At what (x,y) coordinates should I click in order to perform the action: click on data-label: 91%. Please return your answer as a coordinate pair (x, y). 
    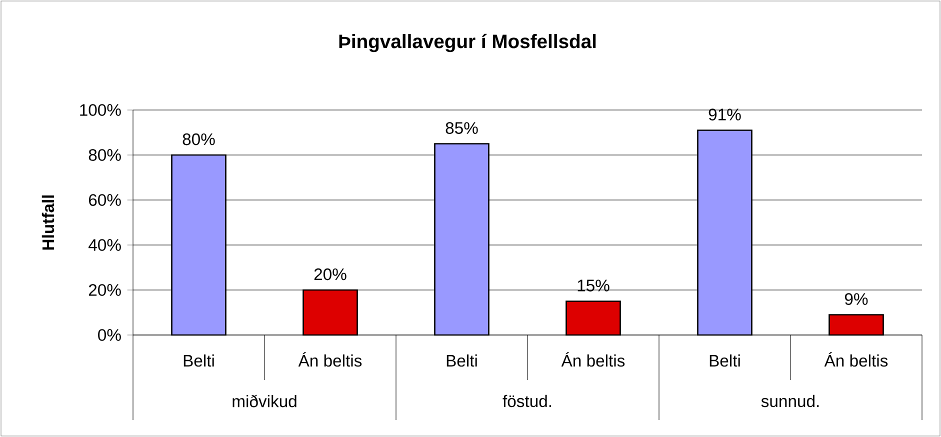
    Looking at the image, I should click on (724, 114).